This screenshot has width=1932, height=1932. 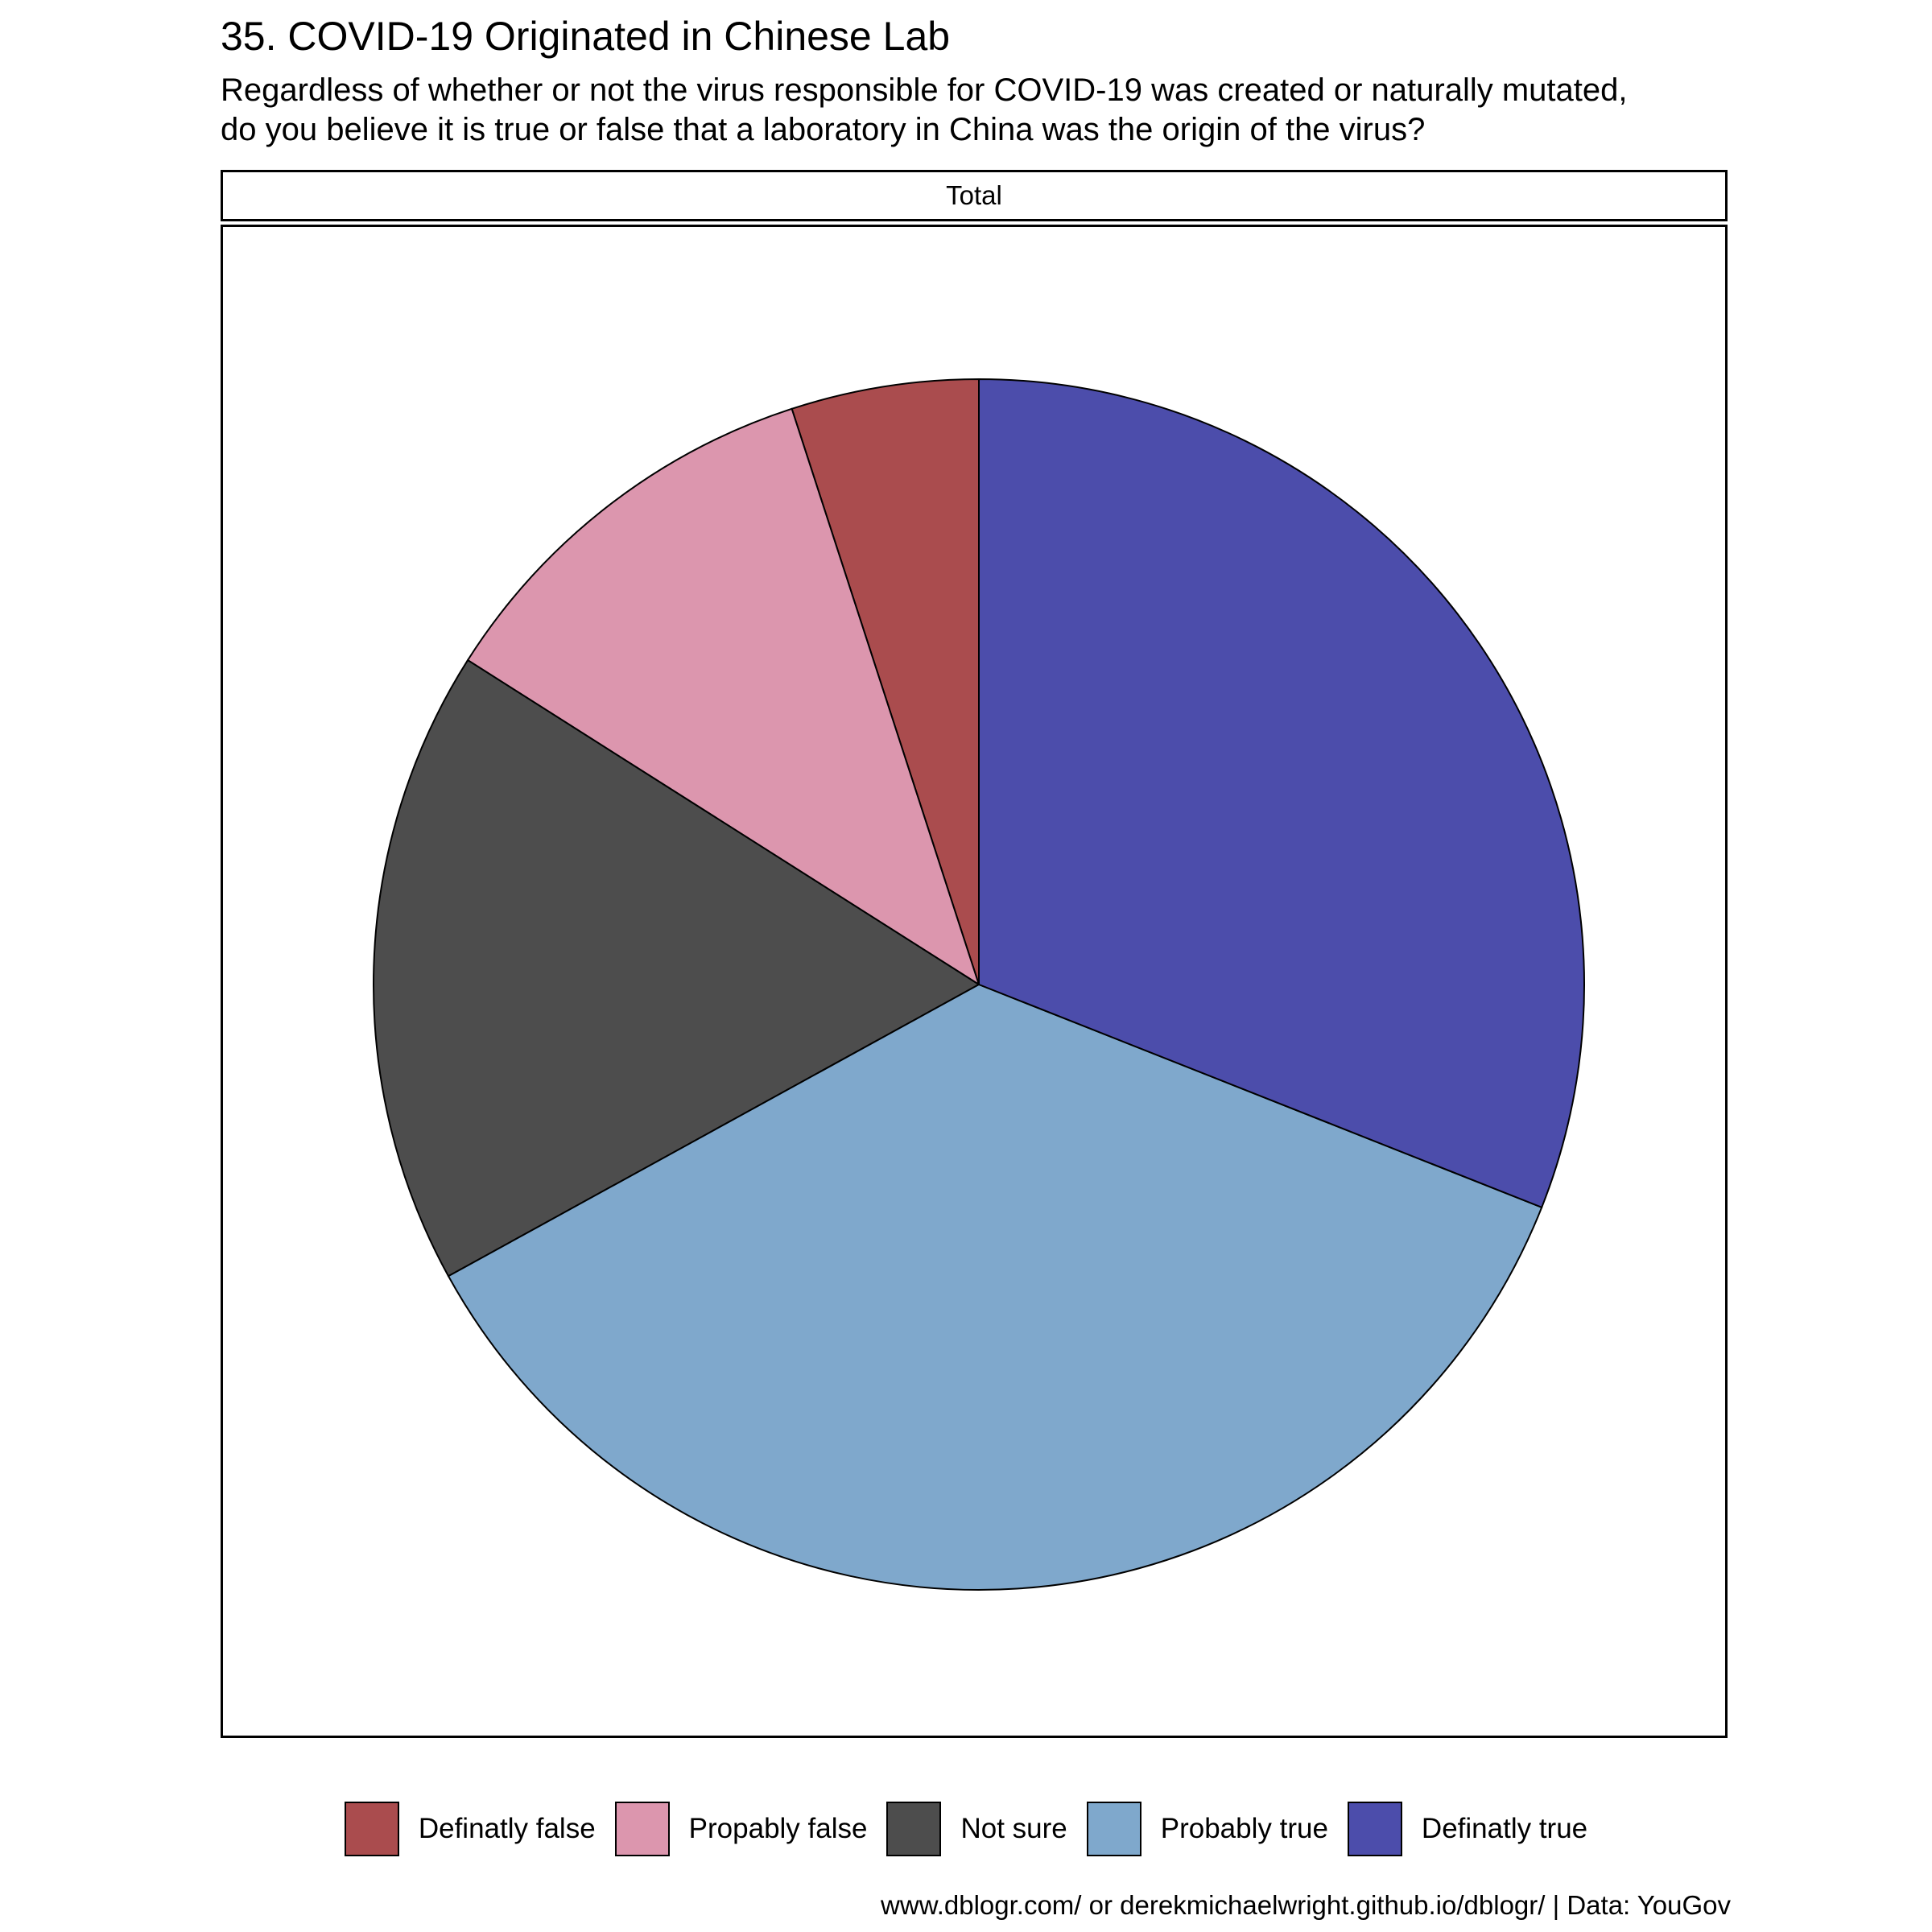 I want to click on legend-label-definatly-true: Definatly true, so click(x=1504, y=1828).